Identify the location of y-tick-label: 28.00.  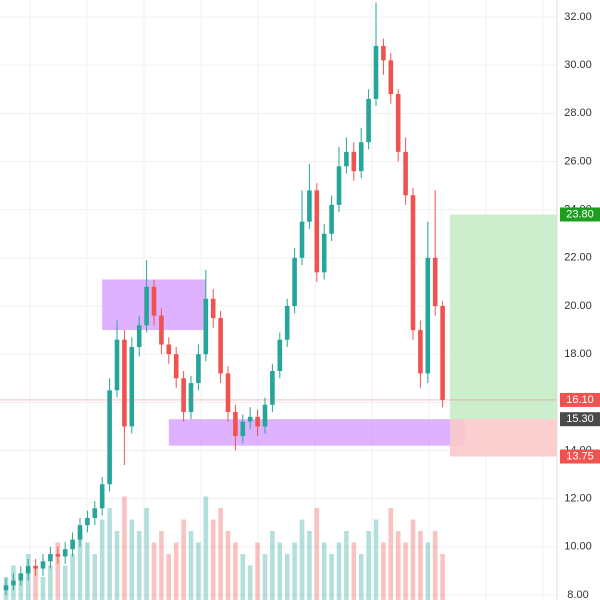
(578, 113).